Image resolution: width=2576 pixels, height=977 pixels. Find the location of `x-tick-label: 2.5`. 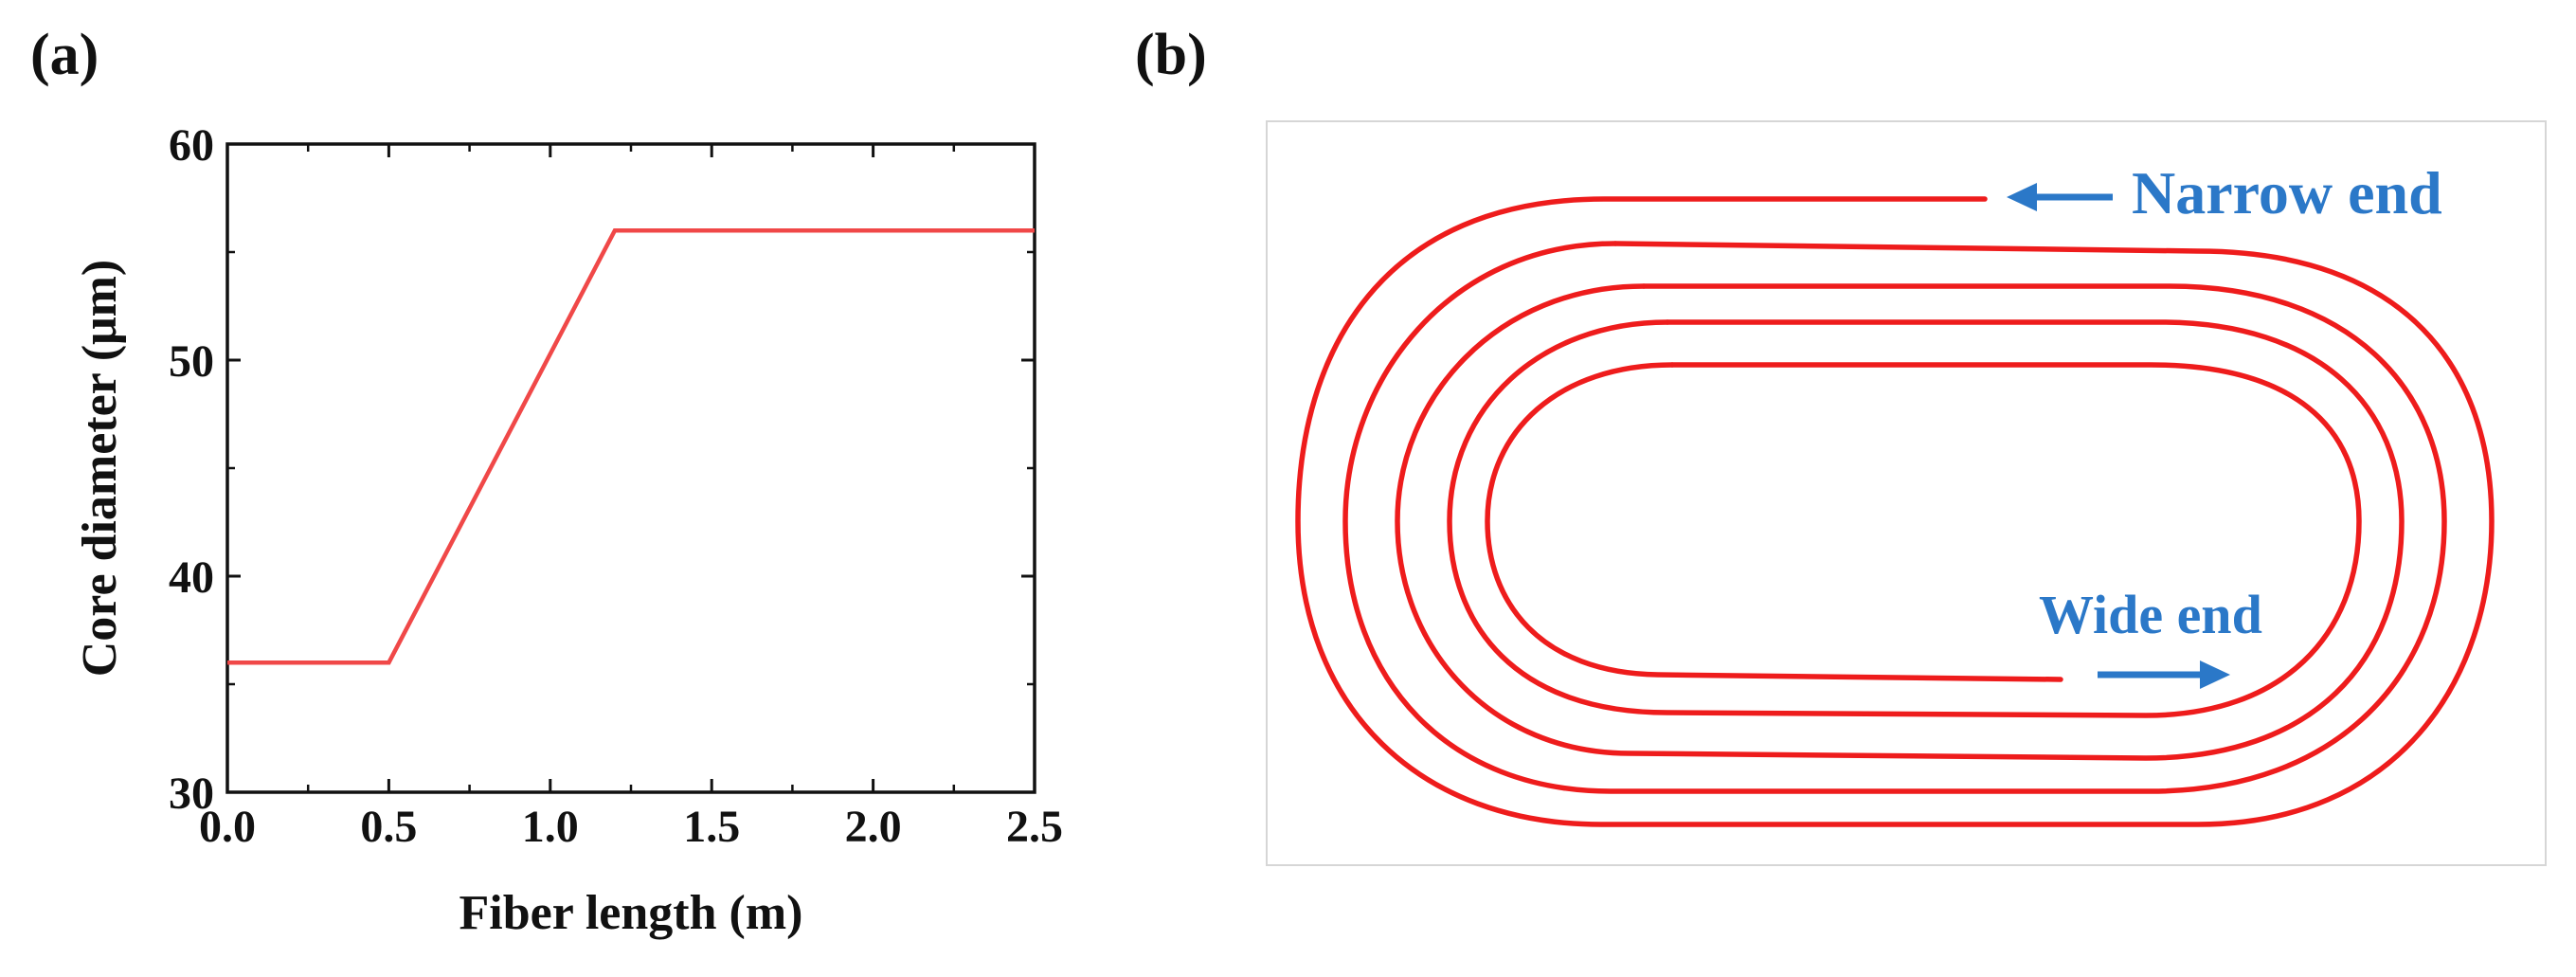

x-tick-label: 2.5 is located at coordinates (1034, 827).